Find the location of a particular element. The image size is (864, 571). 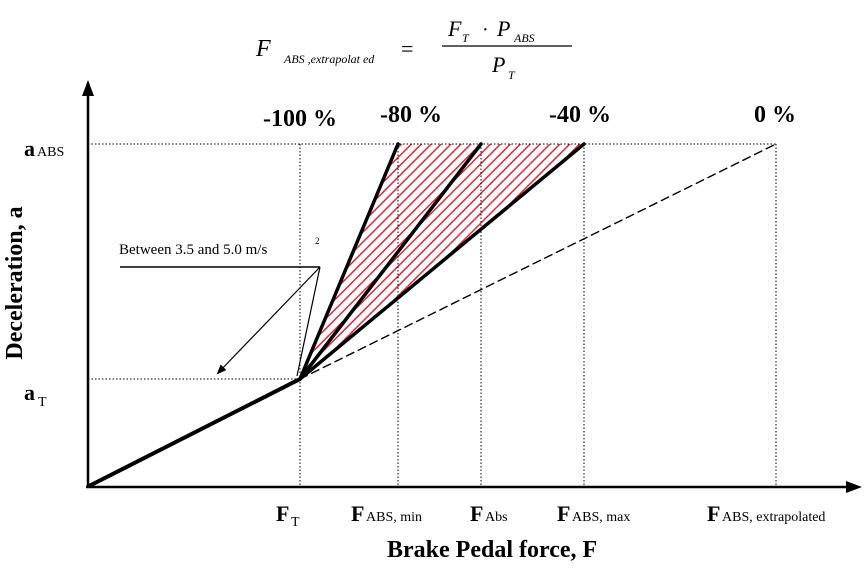

formula-num-f: F is located at coordinates (454, 28).